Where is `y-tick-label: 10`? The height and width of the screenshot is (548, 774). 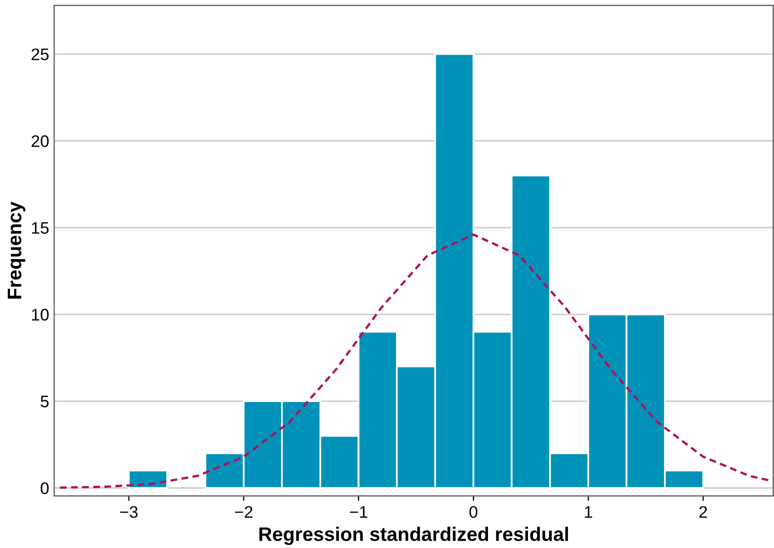
y-tick-label: 10 is located at coordinates (40, 314).